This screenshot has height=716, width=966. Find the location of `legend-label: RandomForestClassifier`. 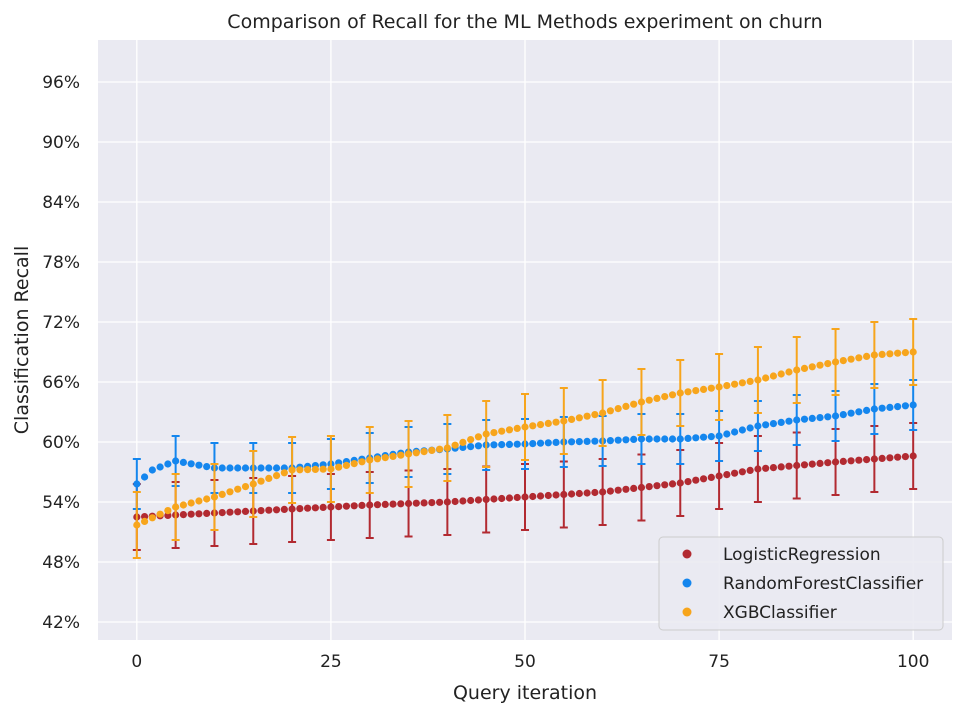

legend-label: RandomForestClassifier is located at coordinates (823, 584).